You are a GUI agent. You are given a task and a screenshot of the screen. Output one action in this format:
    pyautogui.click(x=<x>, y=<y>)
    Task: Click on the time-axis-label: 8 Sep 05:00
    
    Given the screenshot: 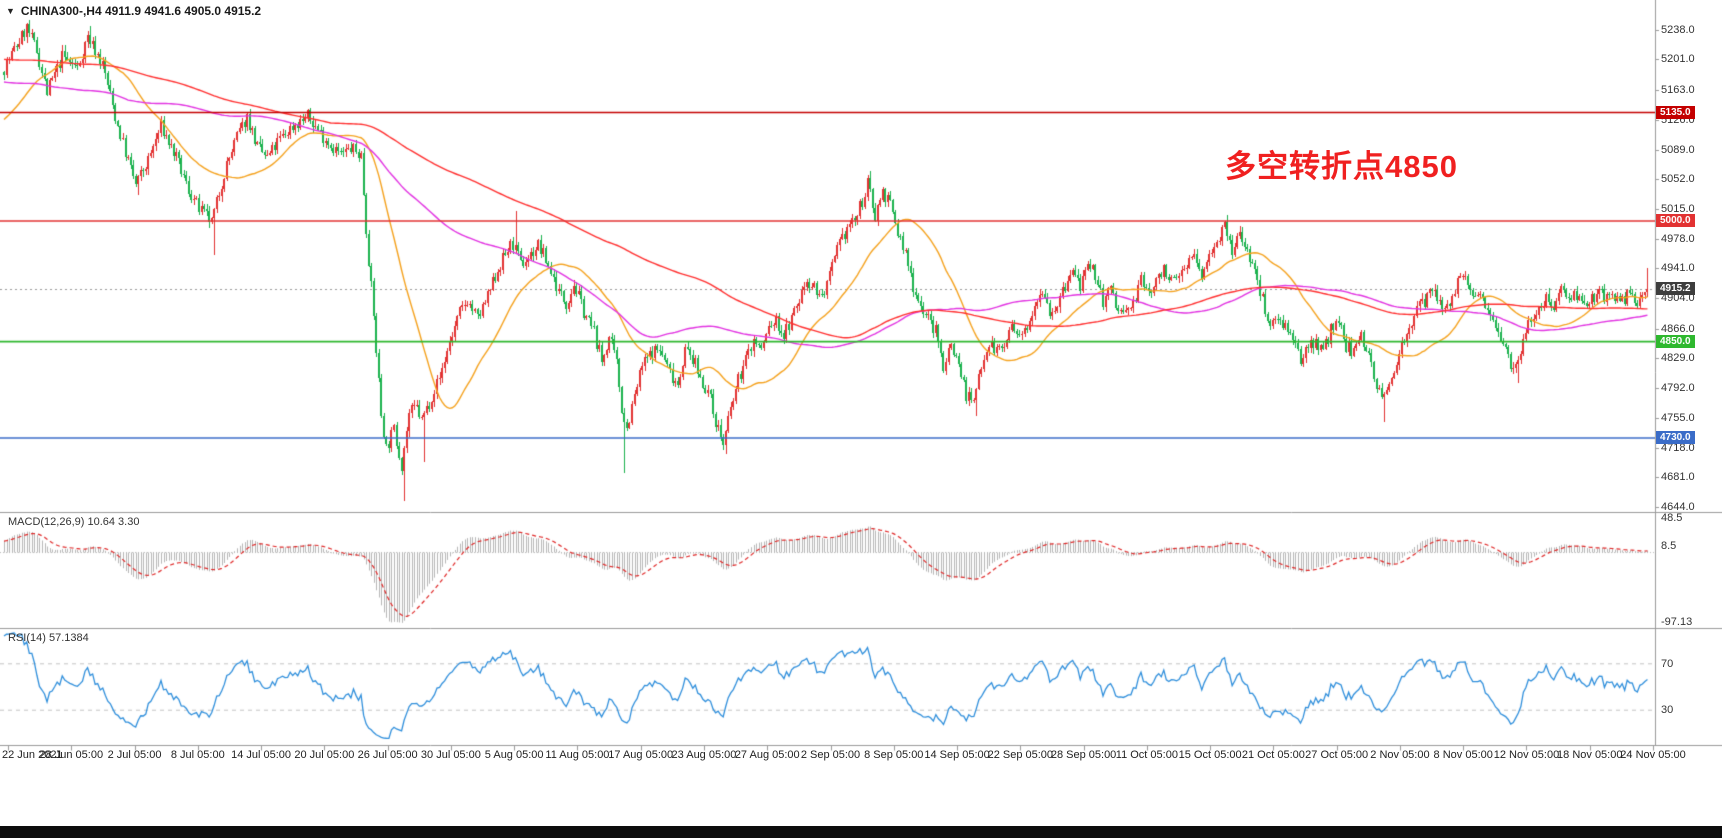 What is the action you would take?
    pyautogui.click(x=894, y=755)
    